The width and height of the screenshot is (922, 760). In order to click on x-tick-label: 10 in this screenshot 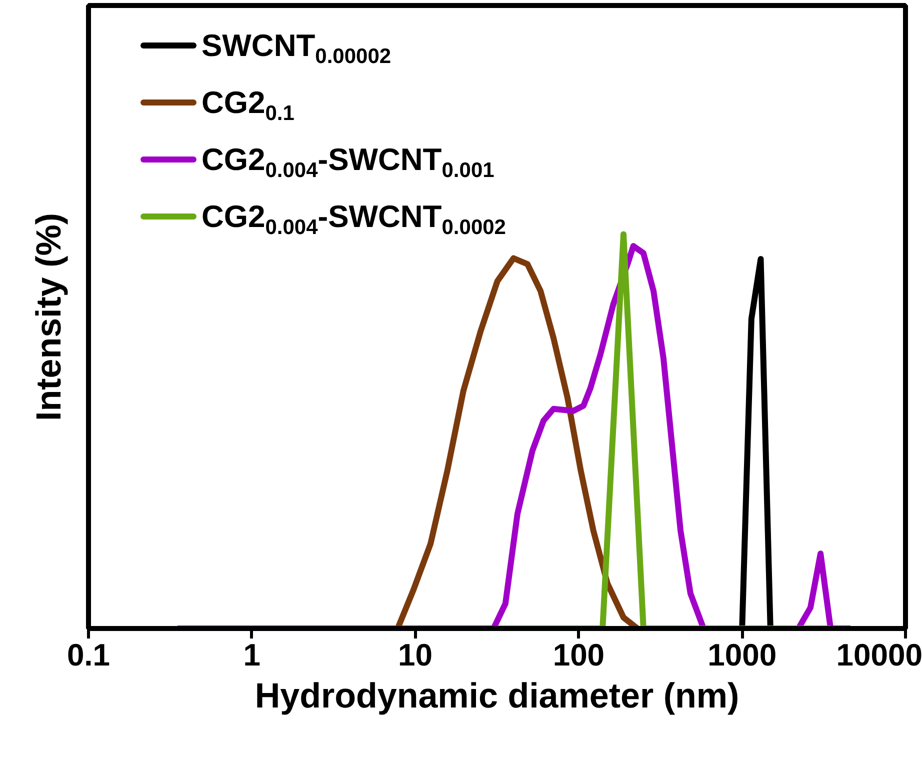, I will do `click(415, 655)`.